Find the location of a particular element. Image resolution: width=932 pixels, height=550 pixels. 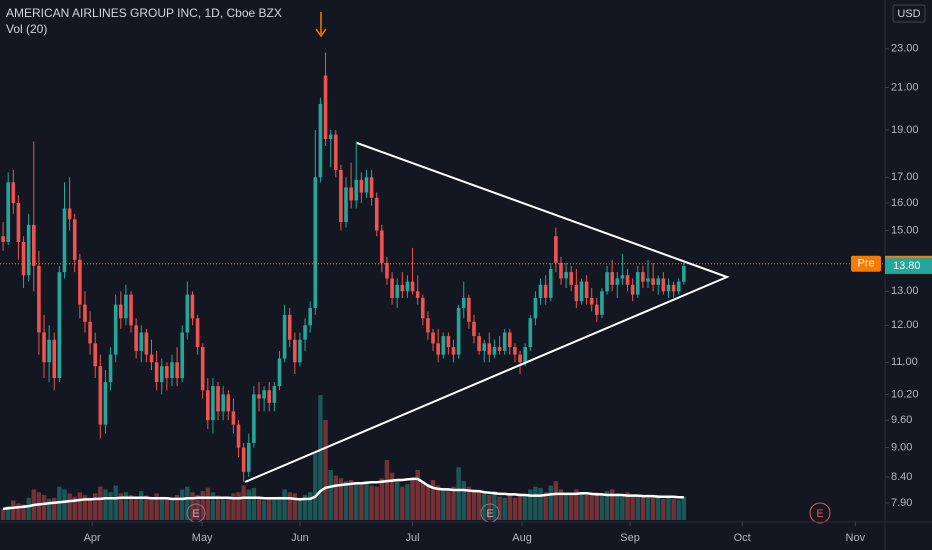

pre-market-tag-label-box is located at coordinates (866, 263).